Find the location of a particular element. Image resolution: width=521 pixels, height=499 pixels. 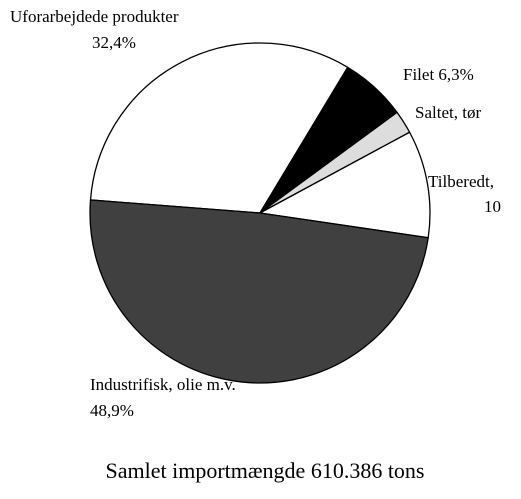

value-label: 6,3% is located at coordinates (455, 74).